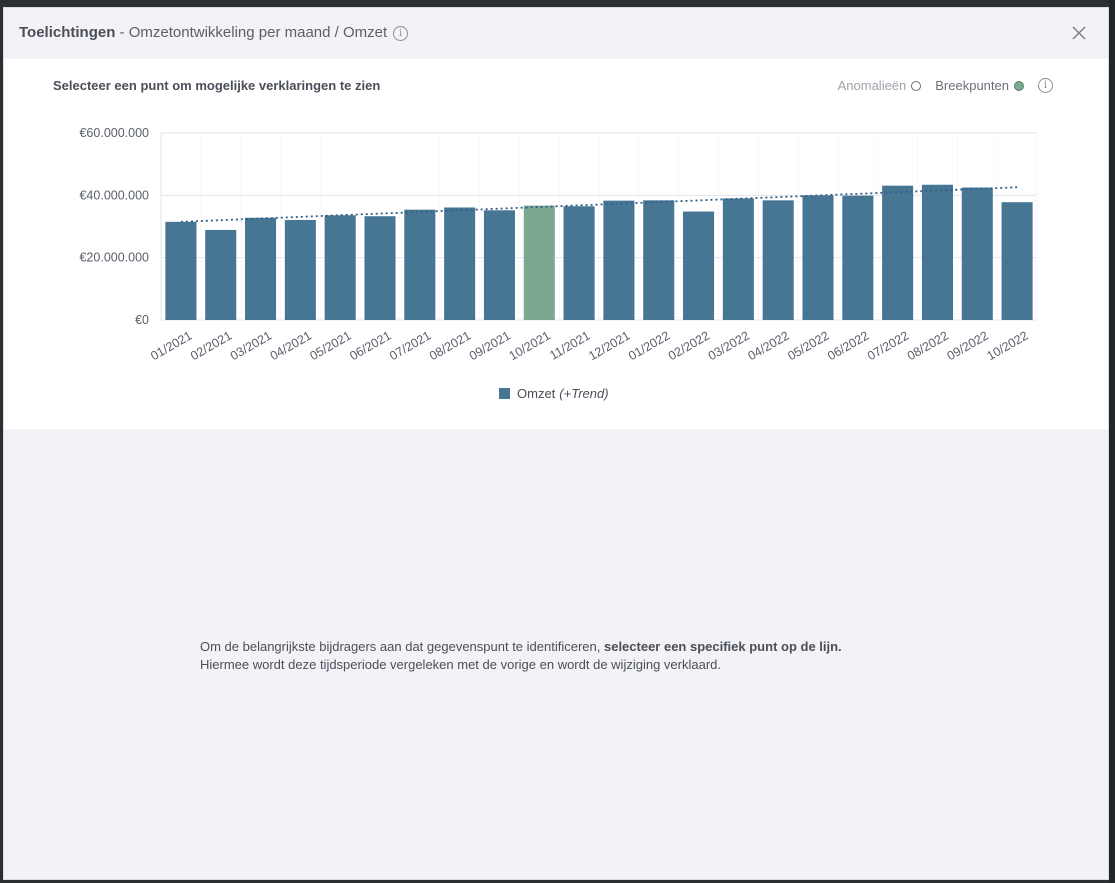 This screenshot has height=883, width=1115. What do you see at coordinates (898, 252) in the screenshot?
I see `bar-07-2022` at bounding box center [898, 252].